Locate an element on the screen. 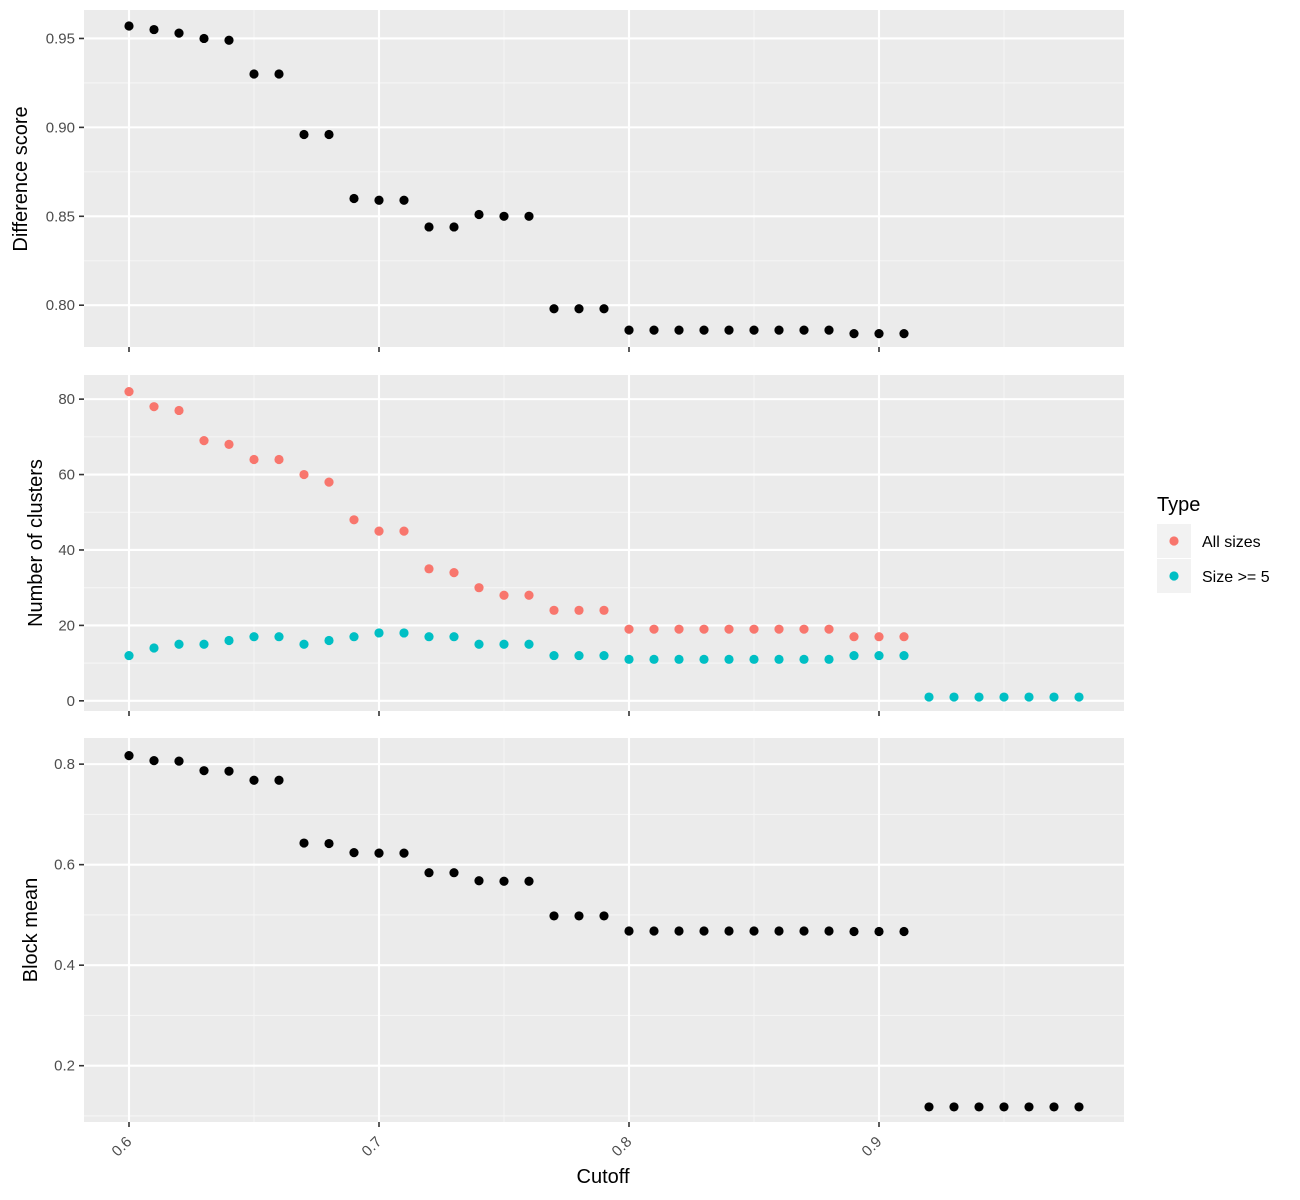  y-tick-label: 0.6 is located at coordinates (64, 865).